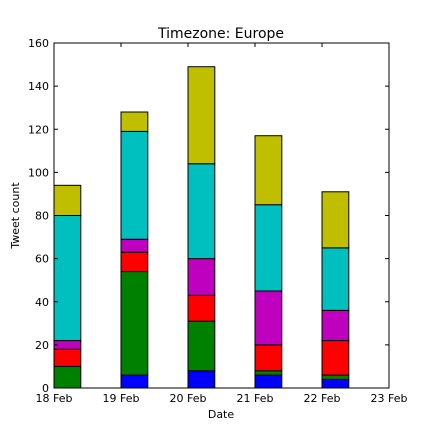  Describe the element at coordinates (322, 398) in the screenshot. I see `x-tick-label: 22 Feb` at that location.